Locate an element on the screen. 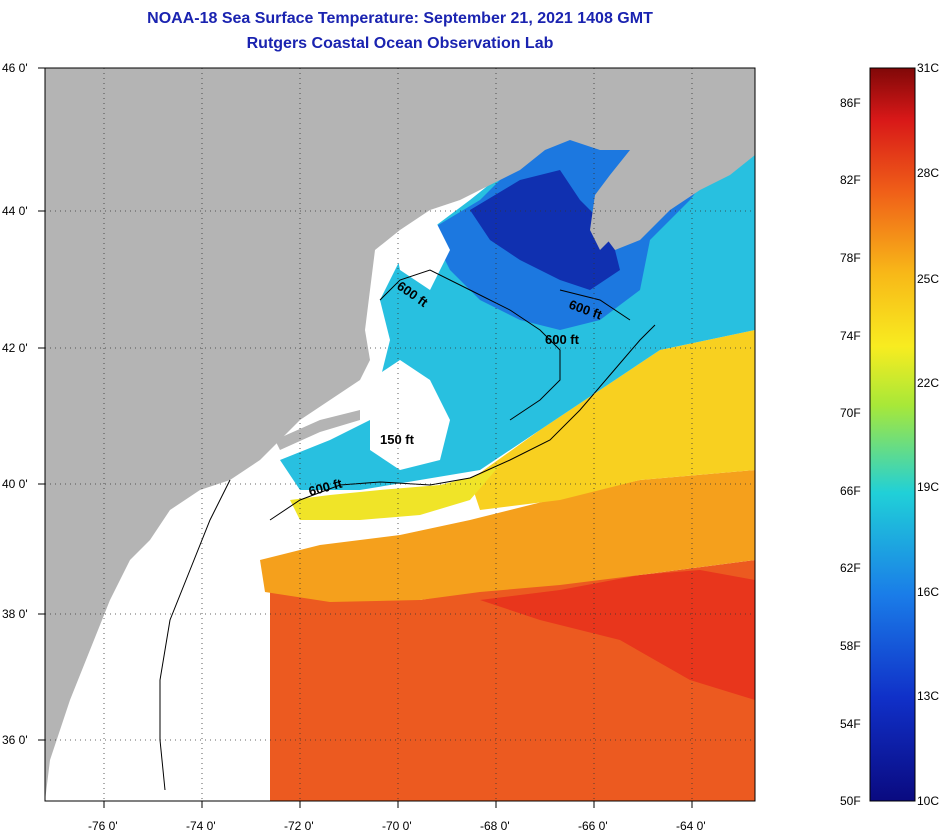 This screenshot has width=952, height=832. lat-label: 38 0' is located at coordinates (15, 614).